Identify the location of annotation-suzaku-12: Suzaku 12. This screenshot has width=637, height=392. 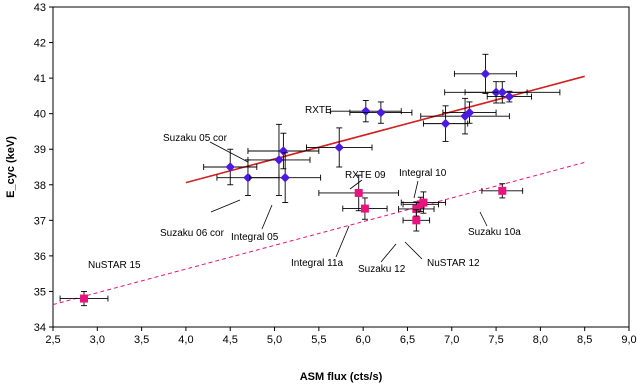
(382, 269).